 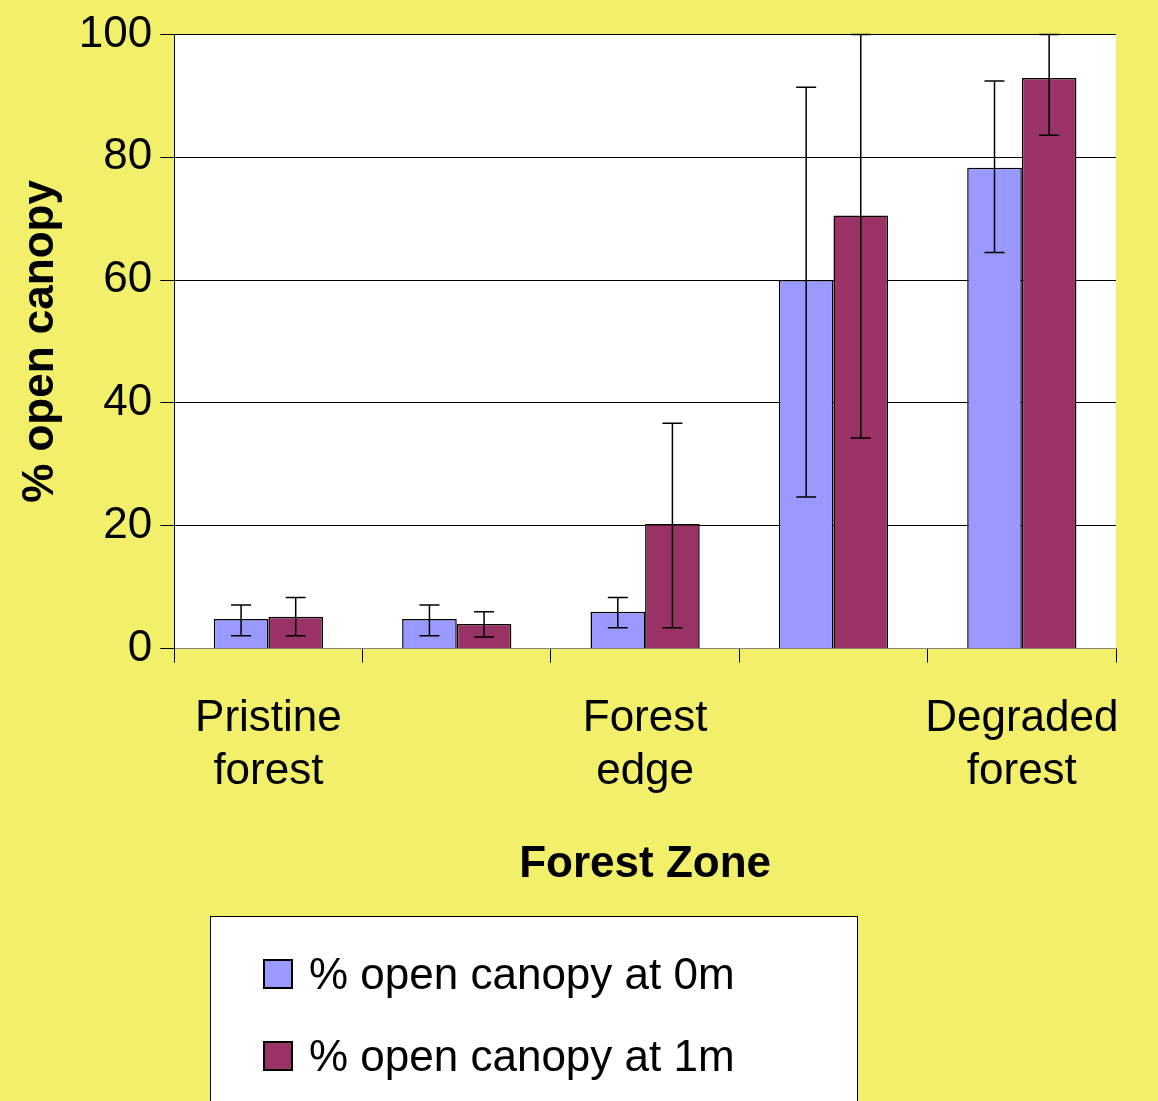 What do you see at coordinates (128, 522) in the screenshot?
I see `y-tick-label: 20` at bounding box center [128, 522].